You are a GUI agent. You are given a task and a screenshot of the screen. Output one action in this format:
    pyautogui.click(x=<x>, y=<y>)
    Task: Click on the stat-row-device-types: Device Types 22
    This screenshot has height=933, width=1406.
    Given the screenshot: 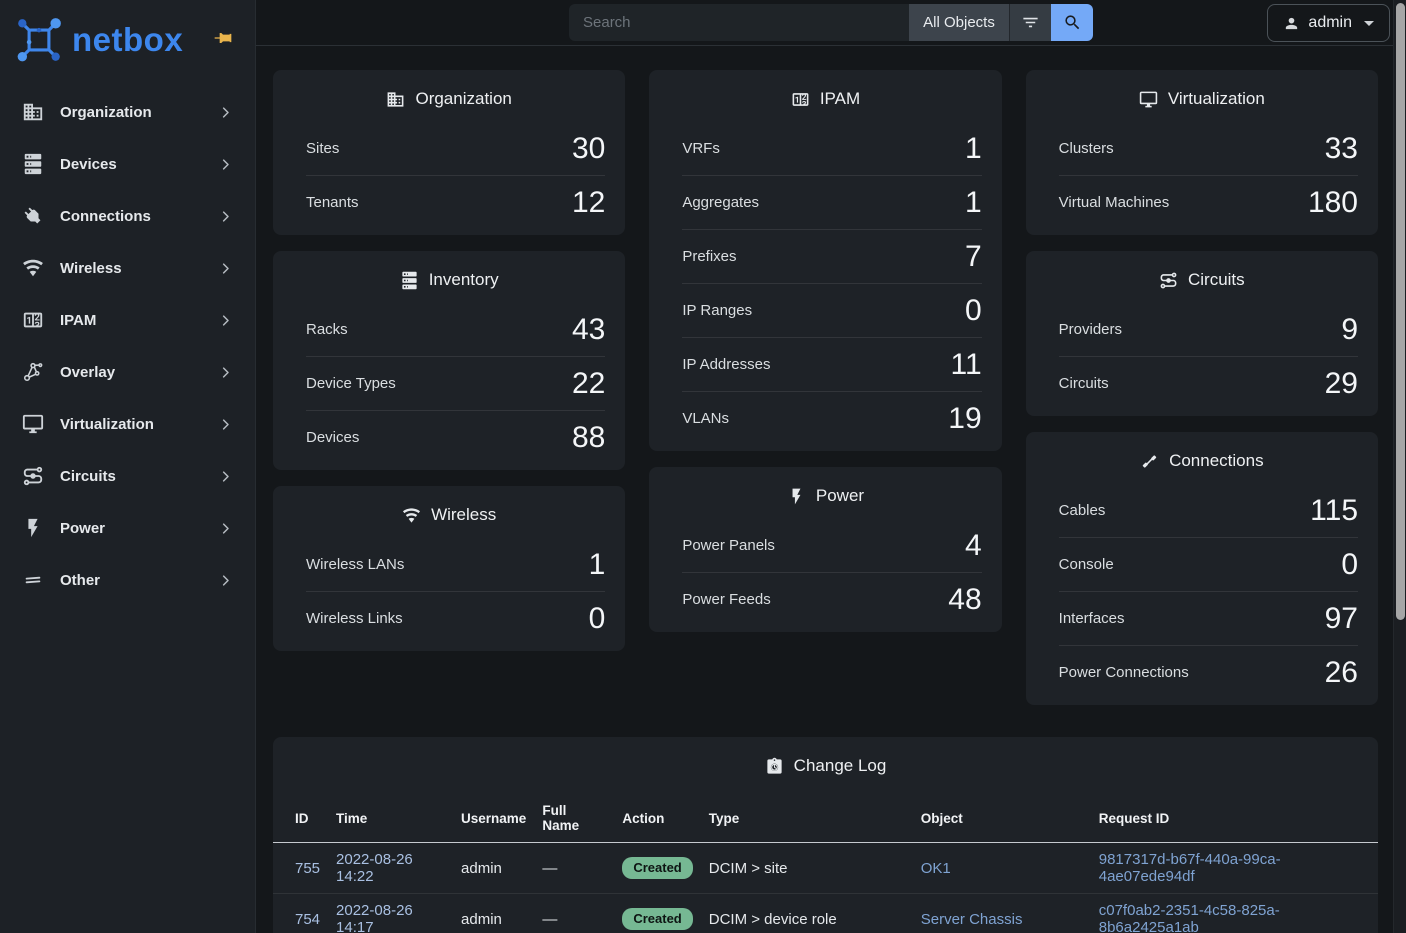 What is the action you would take?
    pyautogui.click(x=456, y=383)
    